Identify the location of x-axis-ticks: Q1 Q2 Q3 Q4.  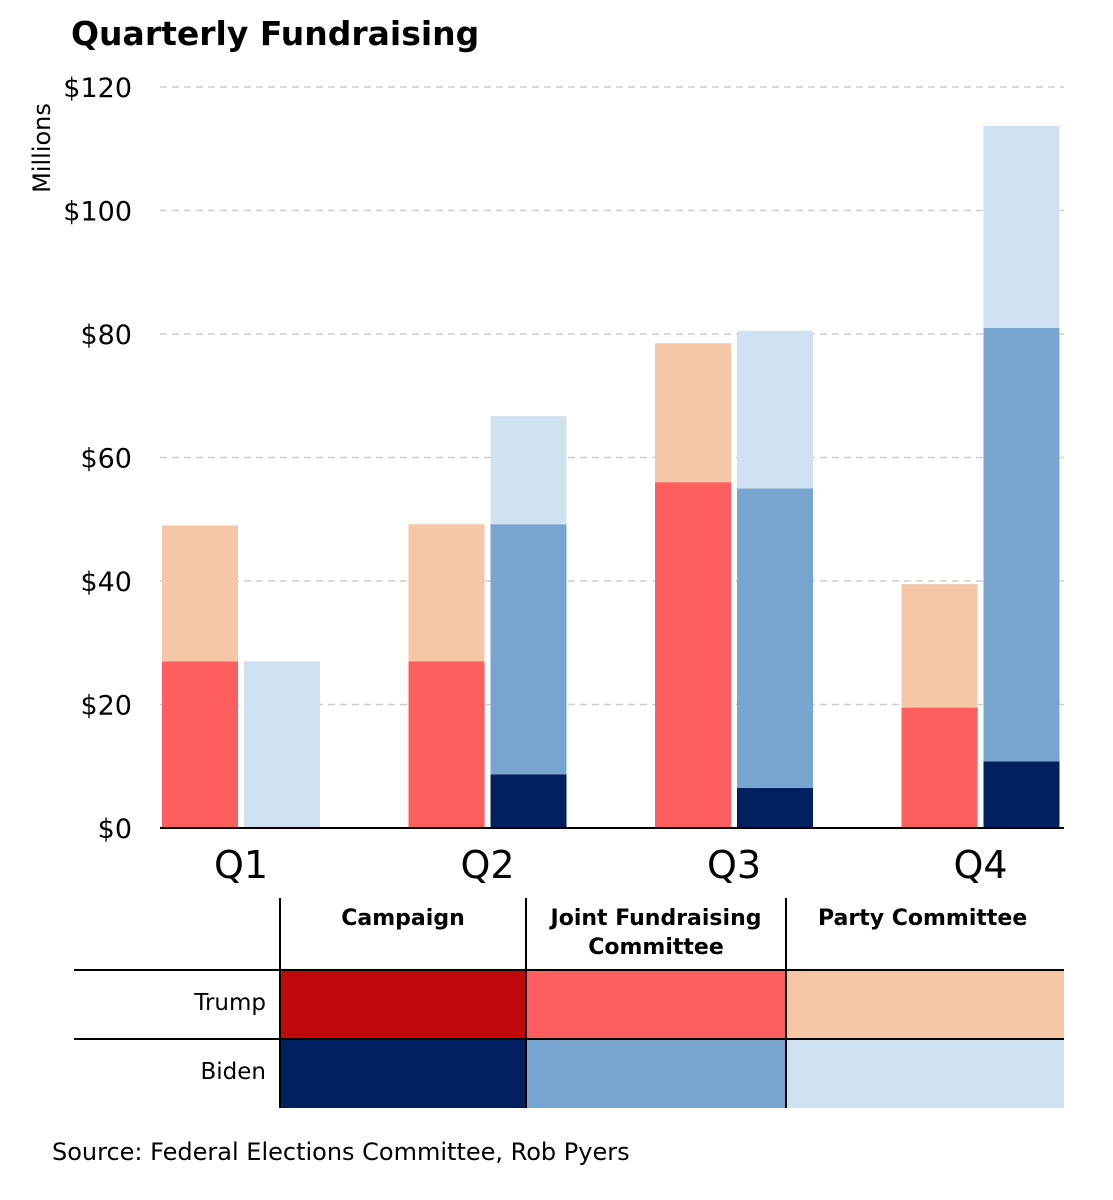
(611, 865).